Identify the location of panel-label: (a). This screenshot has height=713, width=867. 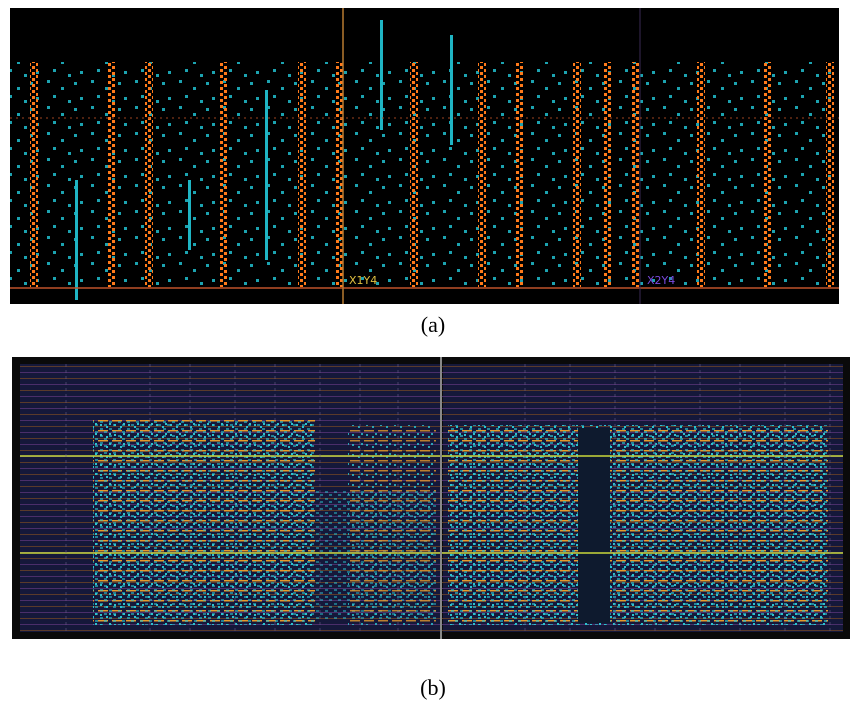
(433, 324).